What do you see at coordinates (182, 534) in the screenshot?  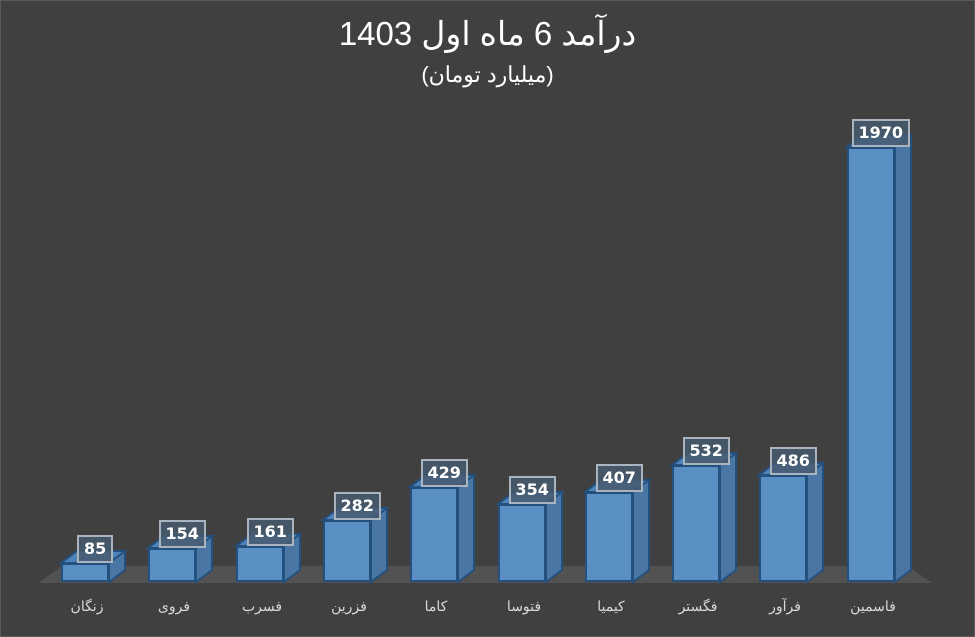 I see `data-label: 154` at bounding box center [182, 534].